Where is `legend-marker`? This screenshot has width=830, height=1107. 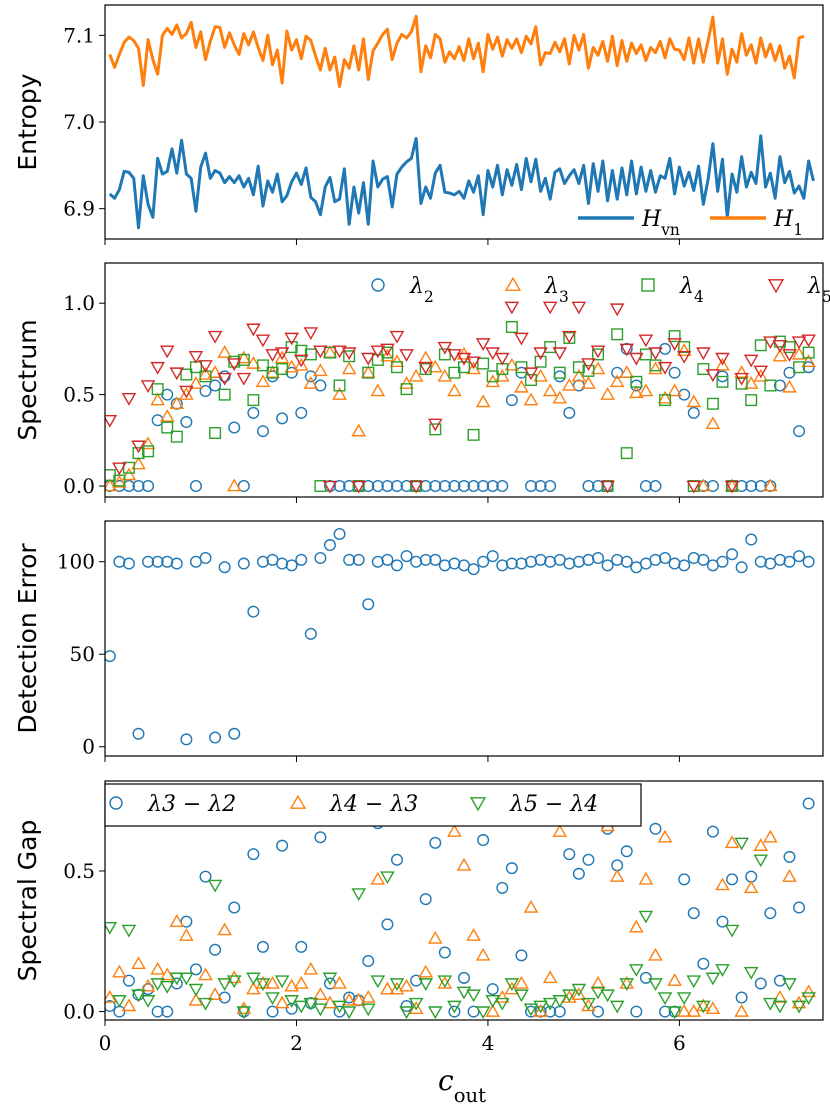 legend-marker is located at coordinates (378, 285).